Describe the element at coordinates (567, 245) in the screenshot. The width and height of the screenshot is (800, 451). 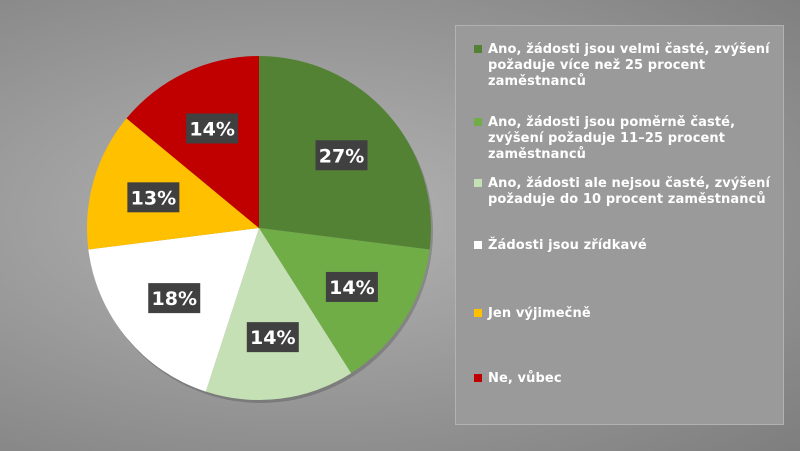
I see `legend-label: Žádosti jsou zřídkavé` at that location.